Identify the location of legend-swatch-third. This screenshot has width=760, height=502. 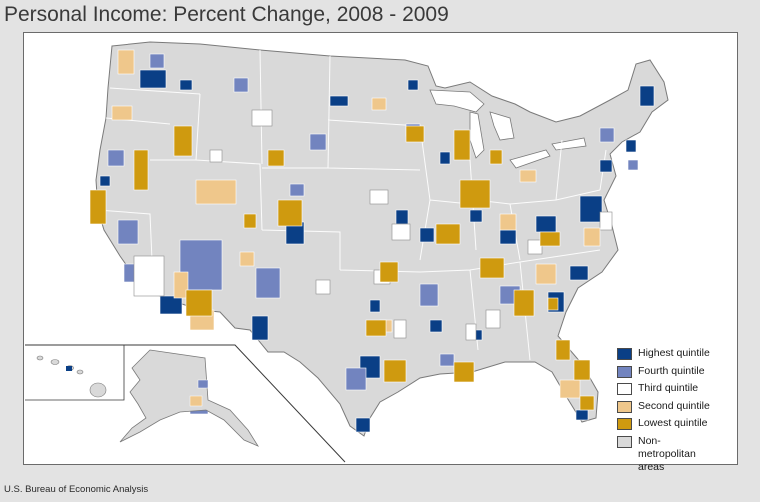
(624, 389).